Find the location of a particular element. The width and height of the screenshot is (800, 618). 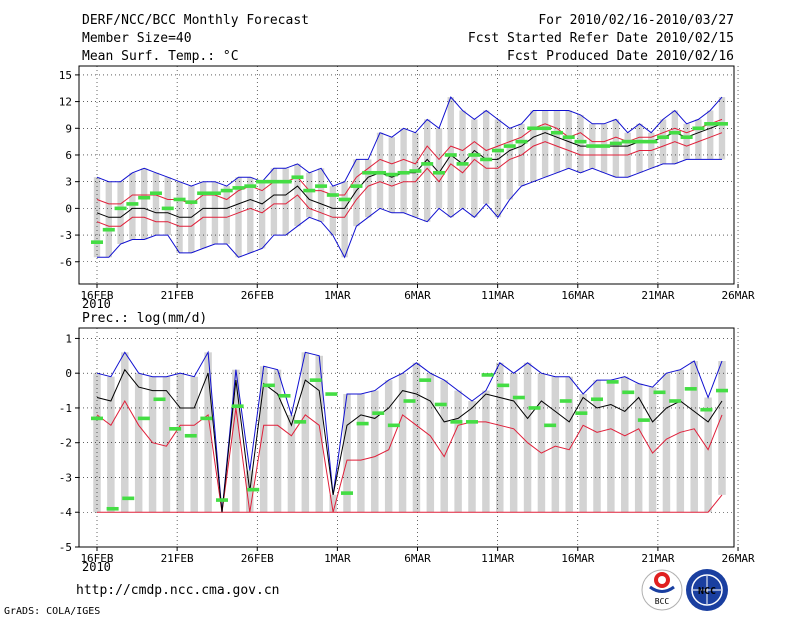

x-tick-label: 1MAR is located at coordinates (337, 558).